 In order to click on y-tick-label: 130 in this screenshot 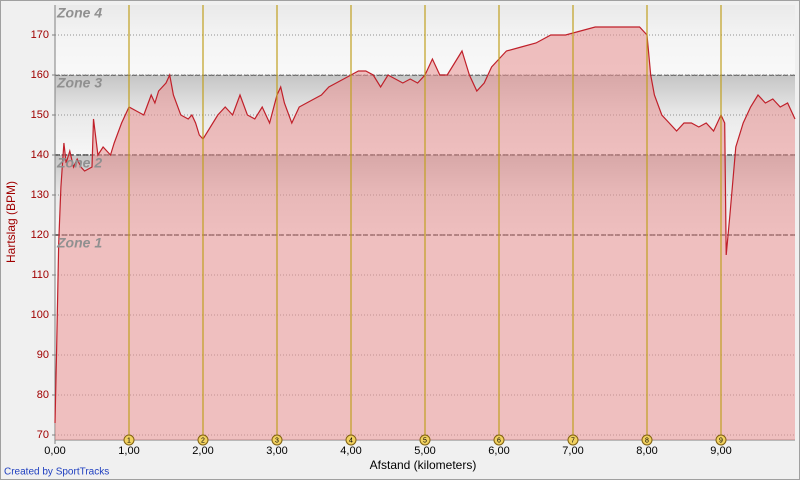, I will do `click(40, 195)`.